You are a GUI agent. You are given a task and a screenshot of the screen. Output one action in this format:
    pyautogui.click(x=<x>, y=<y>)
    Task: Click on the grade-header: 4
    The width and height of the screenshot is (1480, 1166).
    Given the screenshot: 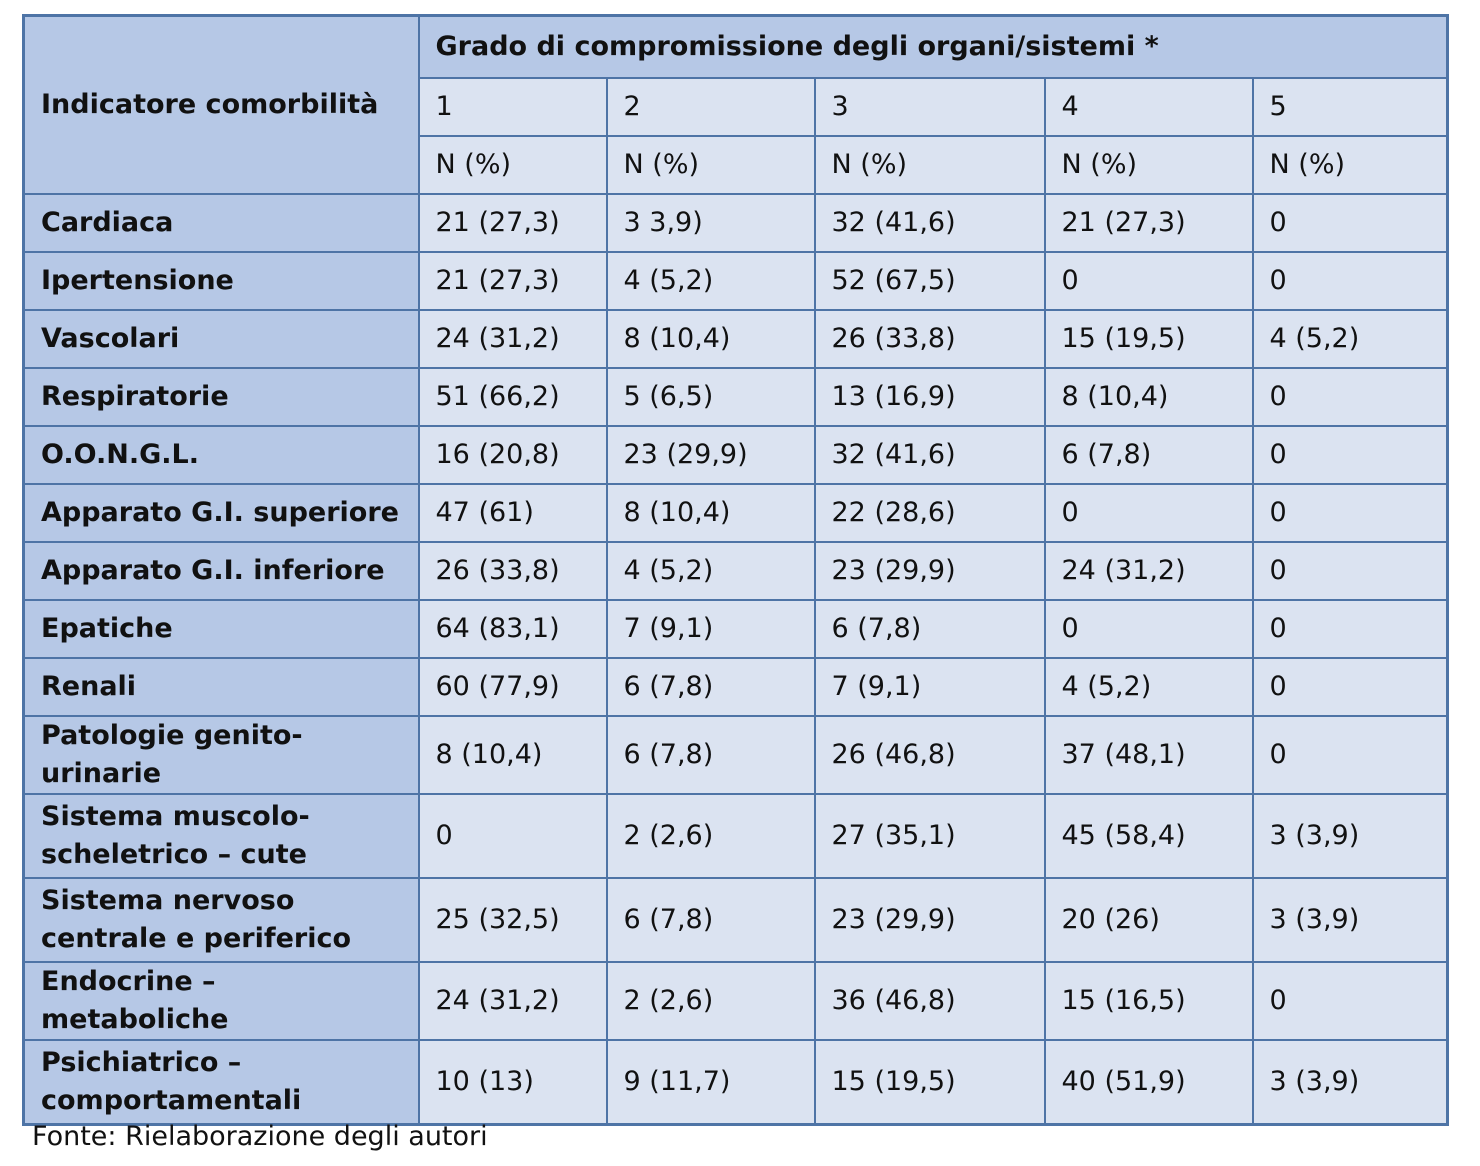 What is the action you would take?
    pyautogui.click(x=1148, y=107)
    